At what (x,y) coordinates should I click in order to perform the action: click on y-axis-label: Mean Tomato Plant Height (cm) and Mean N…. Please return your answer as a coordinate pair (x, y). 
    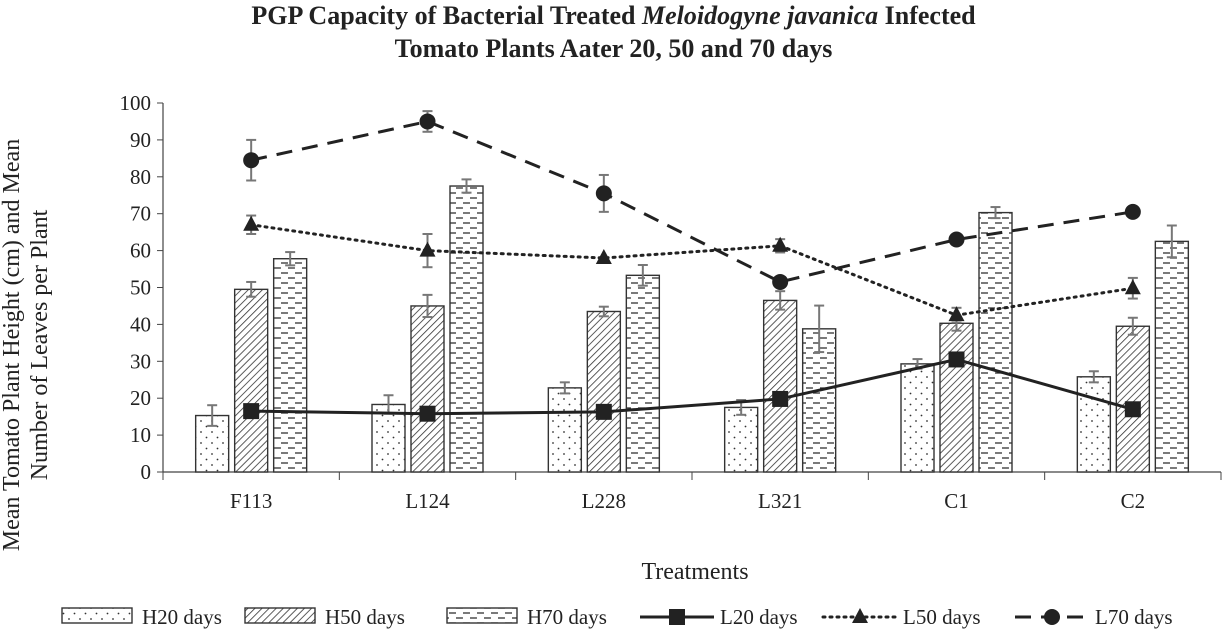
    Looking at the image, I should click on (27, 345).